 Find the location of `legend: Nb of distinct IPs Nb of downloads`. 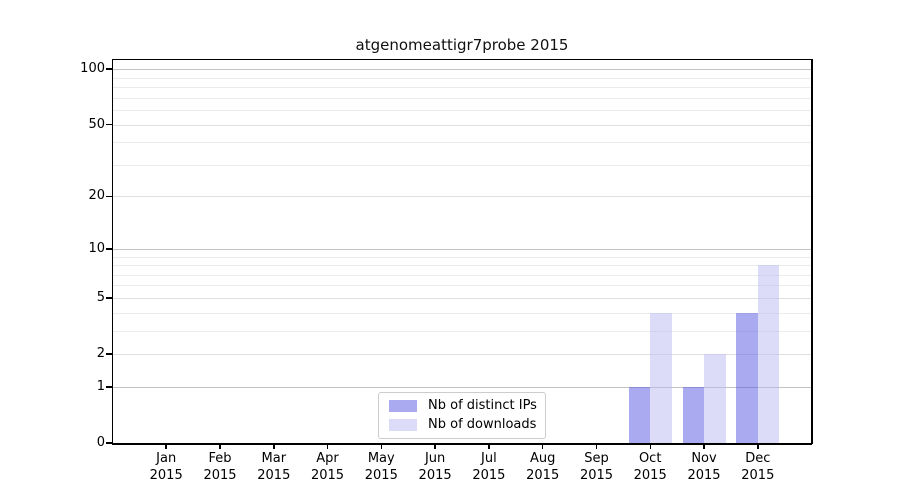

legend: Nb of distinct IPs Nb of downloads is located at coordinates (462, 415).